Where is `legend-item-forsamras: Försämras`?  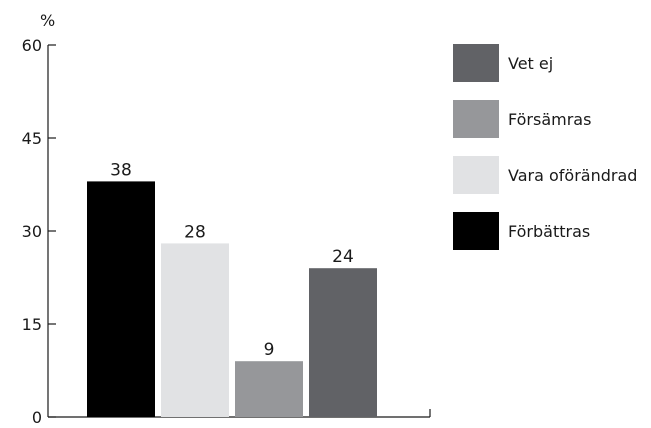
legend-item-forsamras: Försämras is located at coordinates (522, 119).